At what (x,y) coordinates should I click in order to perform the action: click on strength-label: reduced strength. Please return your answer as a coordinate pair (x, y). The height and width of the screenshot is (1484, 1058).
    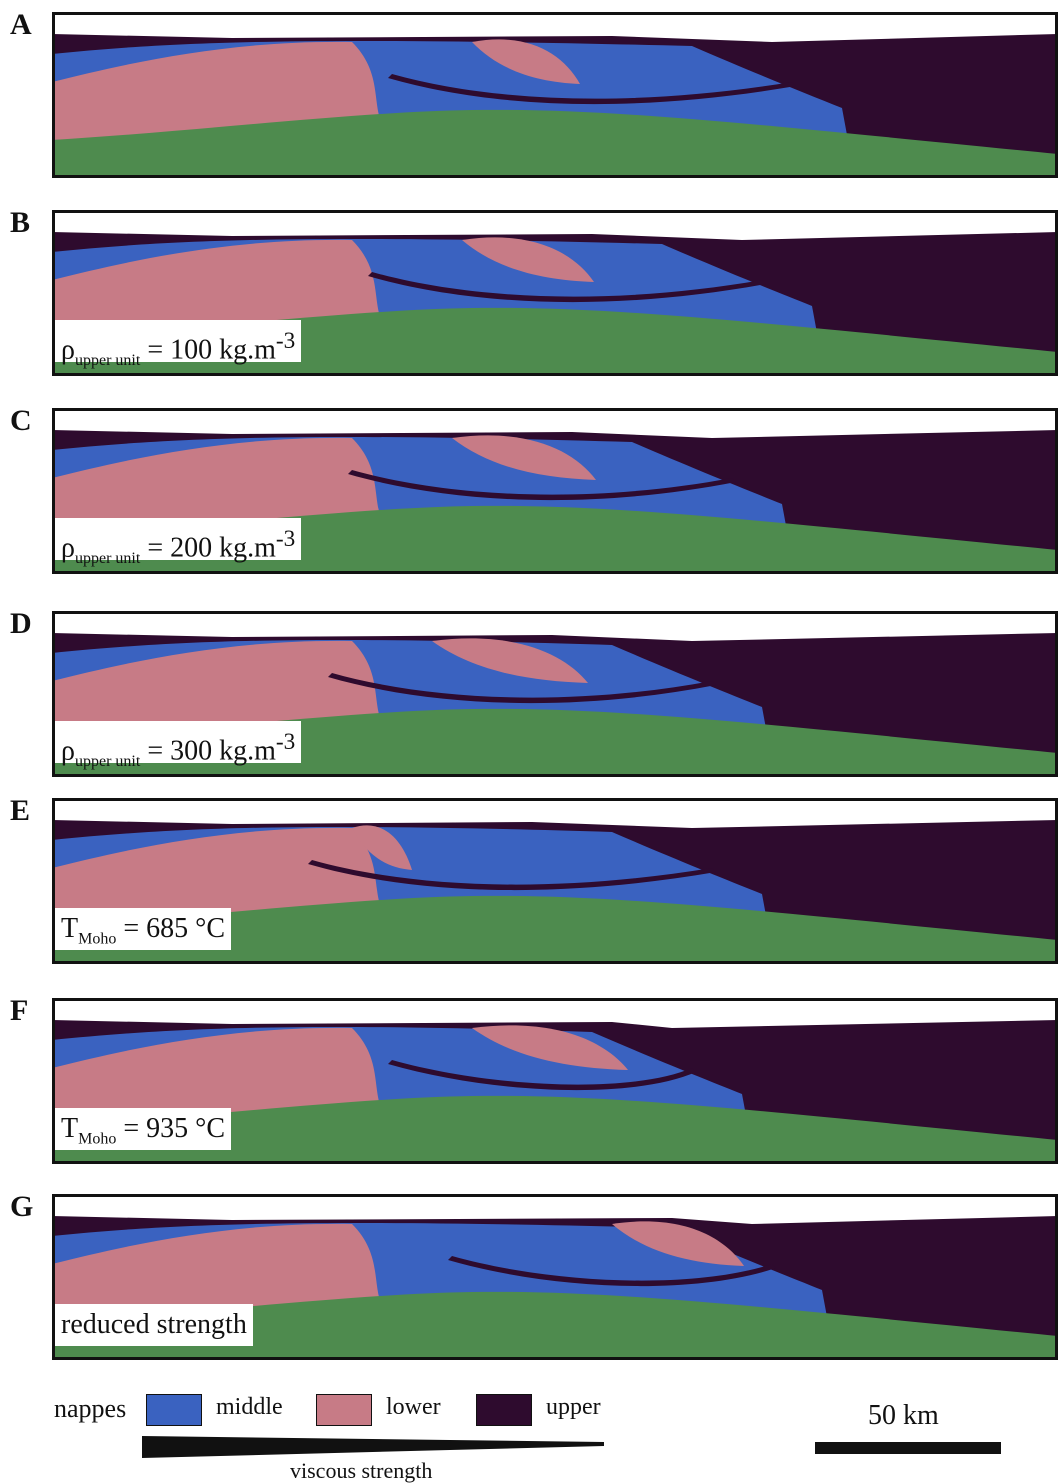
    Looking at the image, I should click on (154, 1325).